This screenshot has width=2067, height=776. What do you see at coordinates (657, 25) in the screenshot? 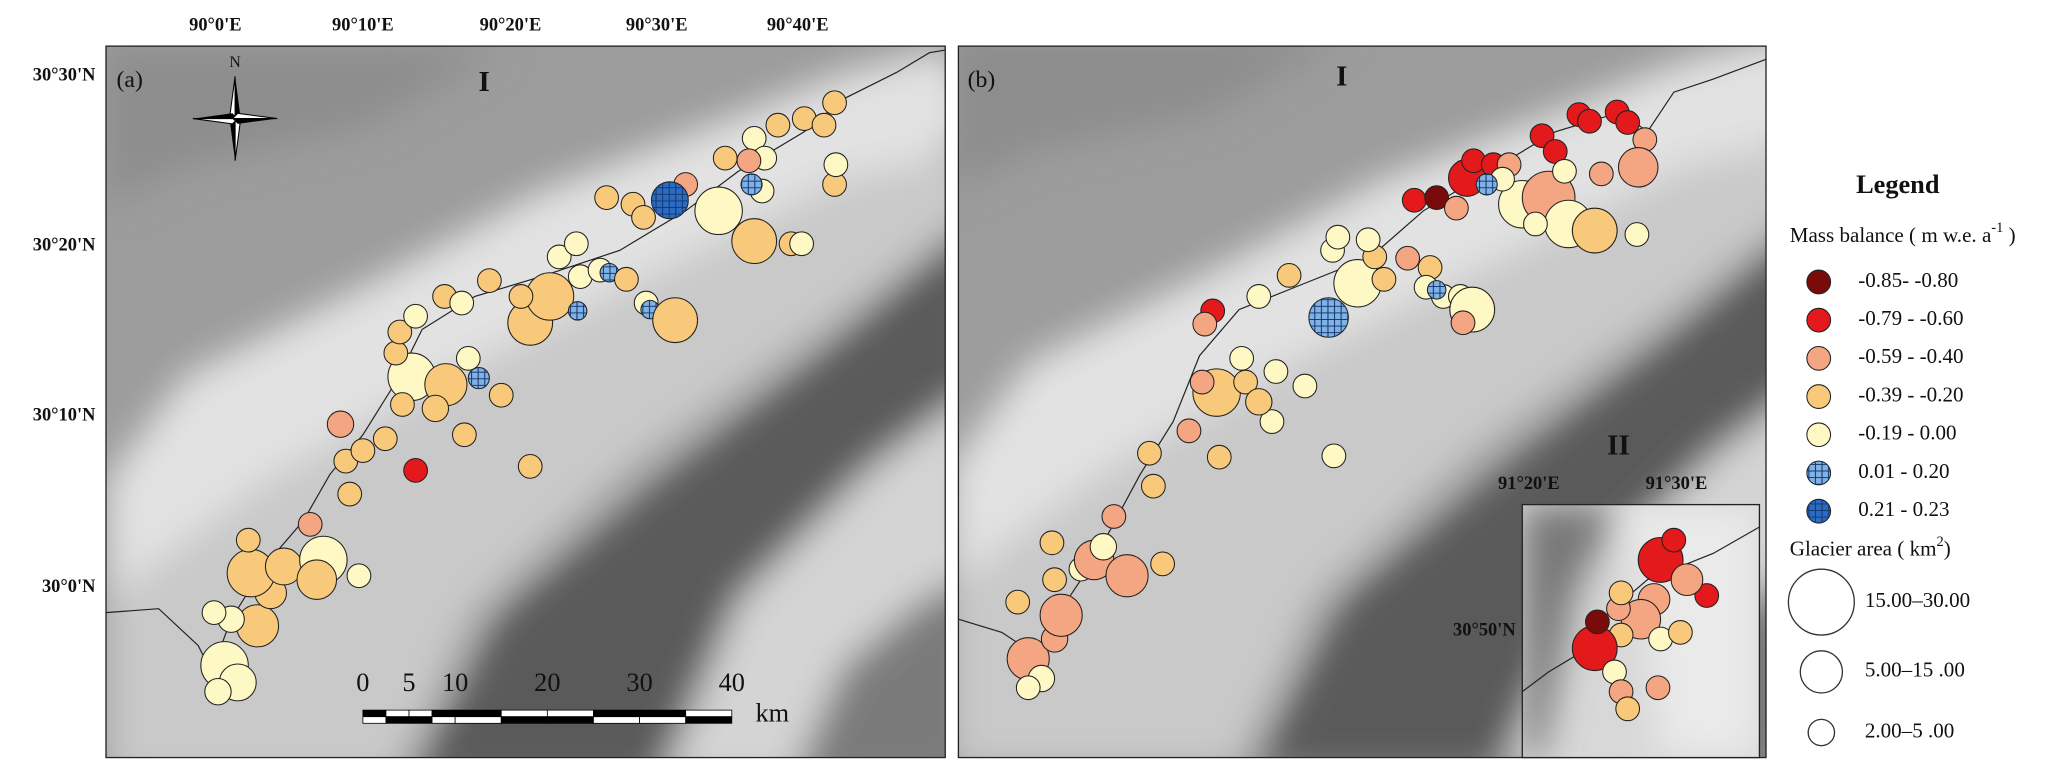
I see `lon-tick: 90°30'E` at bounding box center [657, 25].